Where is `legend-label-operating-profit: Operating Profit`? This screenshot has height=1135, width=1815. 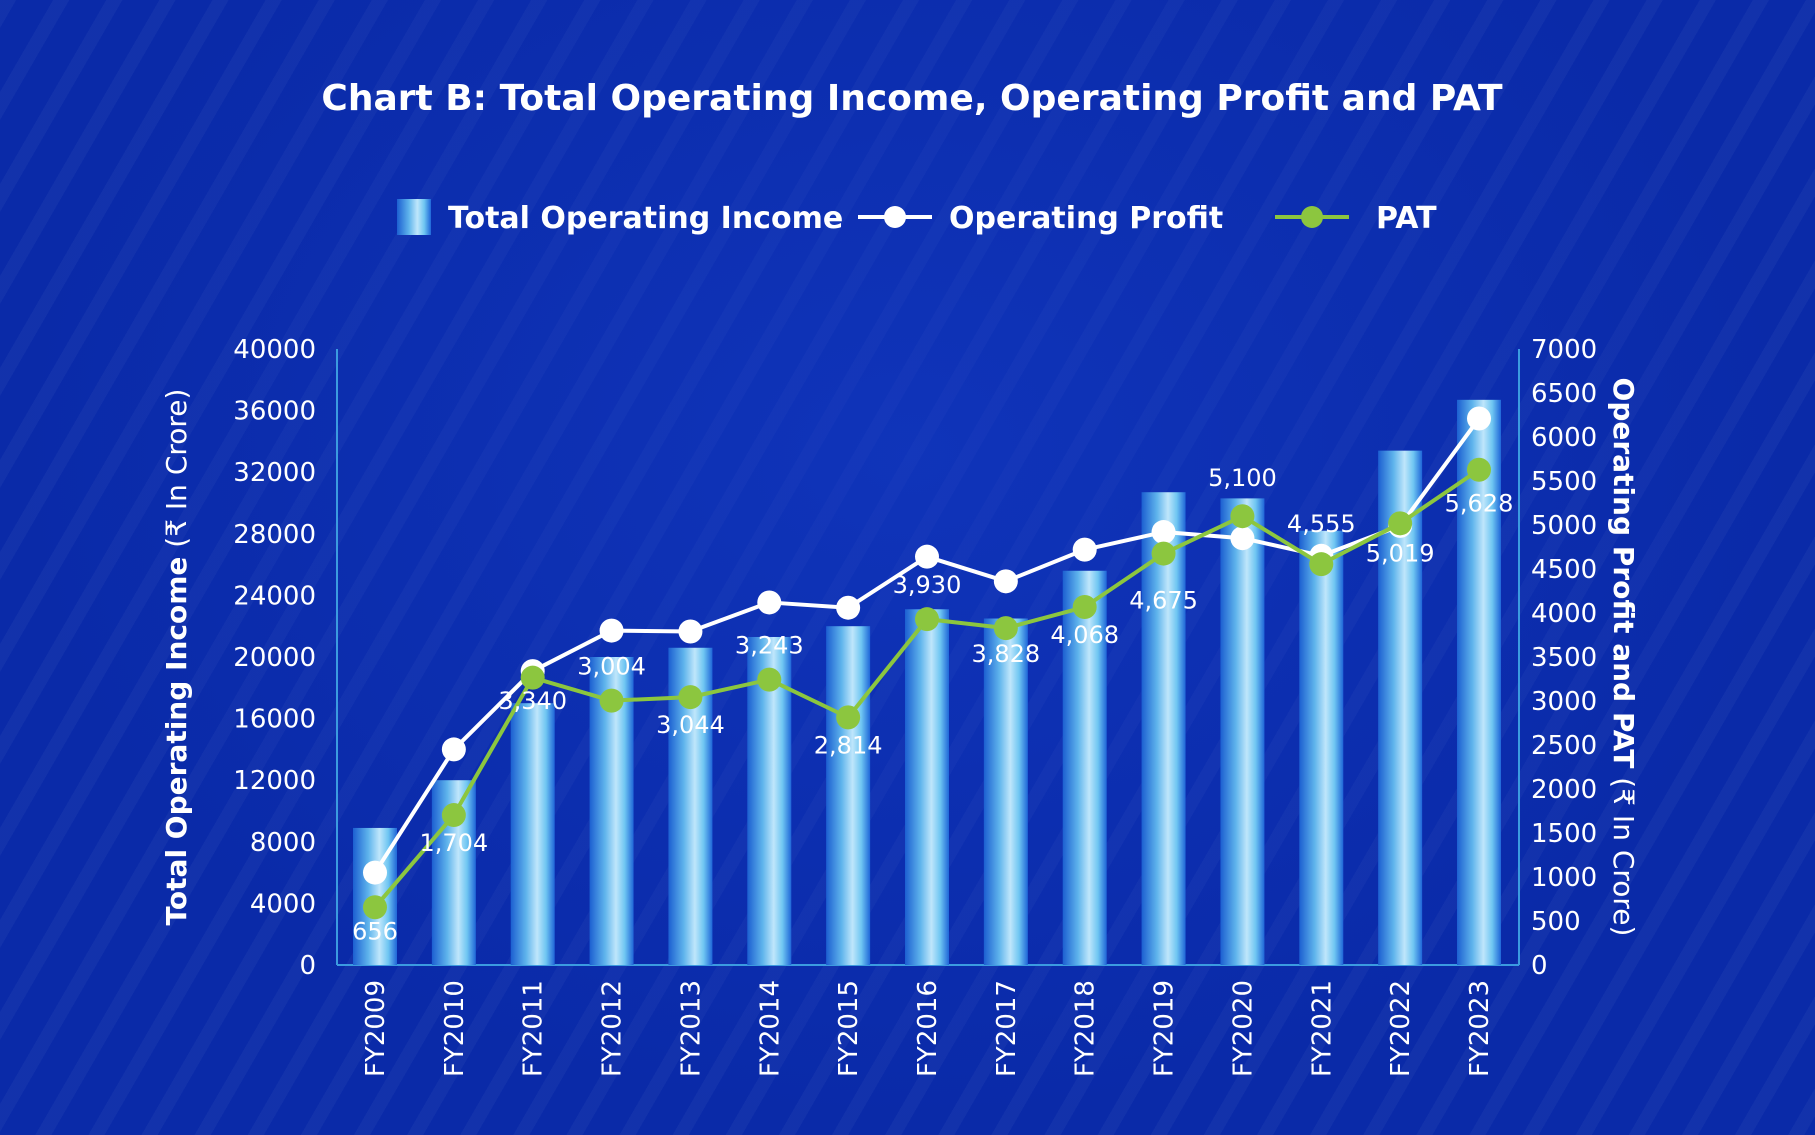 legend-label-operating-profit: Operating Profit is located at coordinates (1086, 218).